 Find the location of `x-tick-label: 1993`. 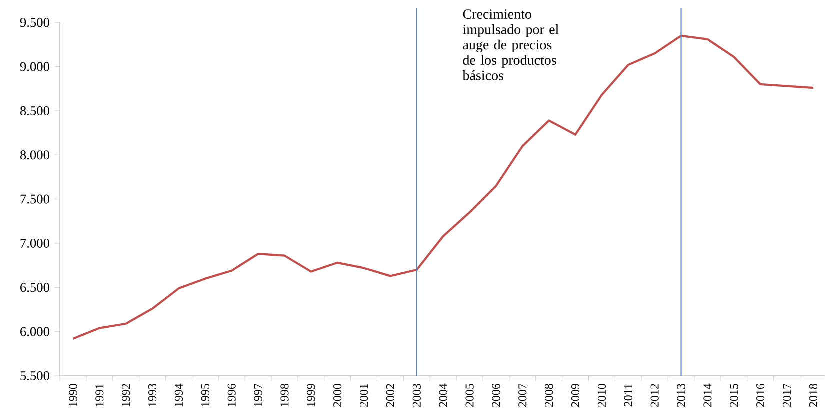

x-tick-label: 1993 is located at coordinates (152, 395).